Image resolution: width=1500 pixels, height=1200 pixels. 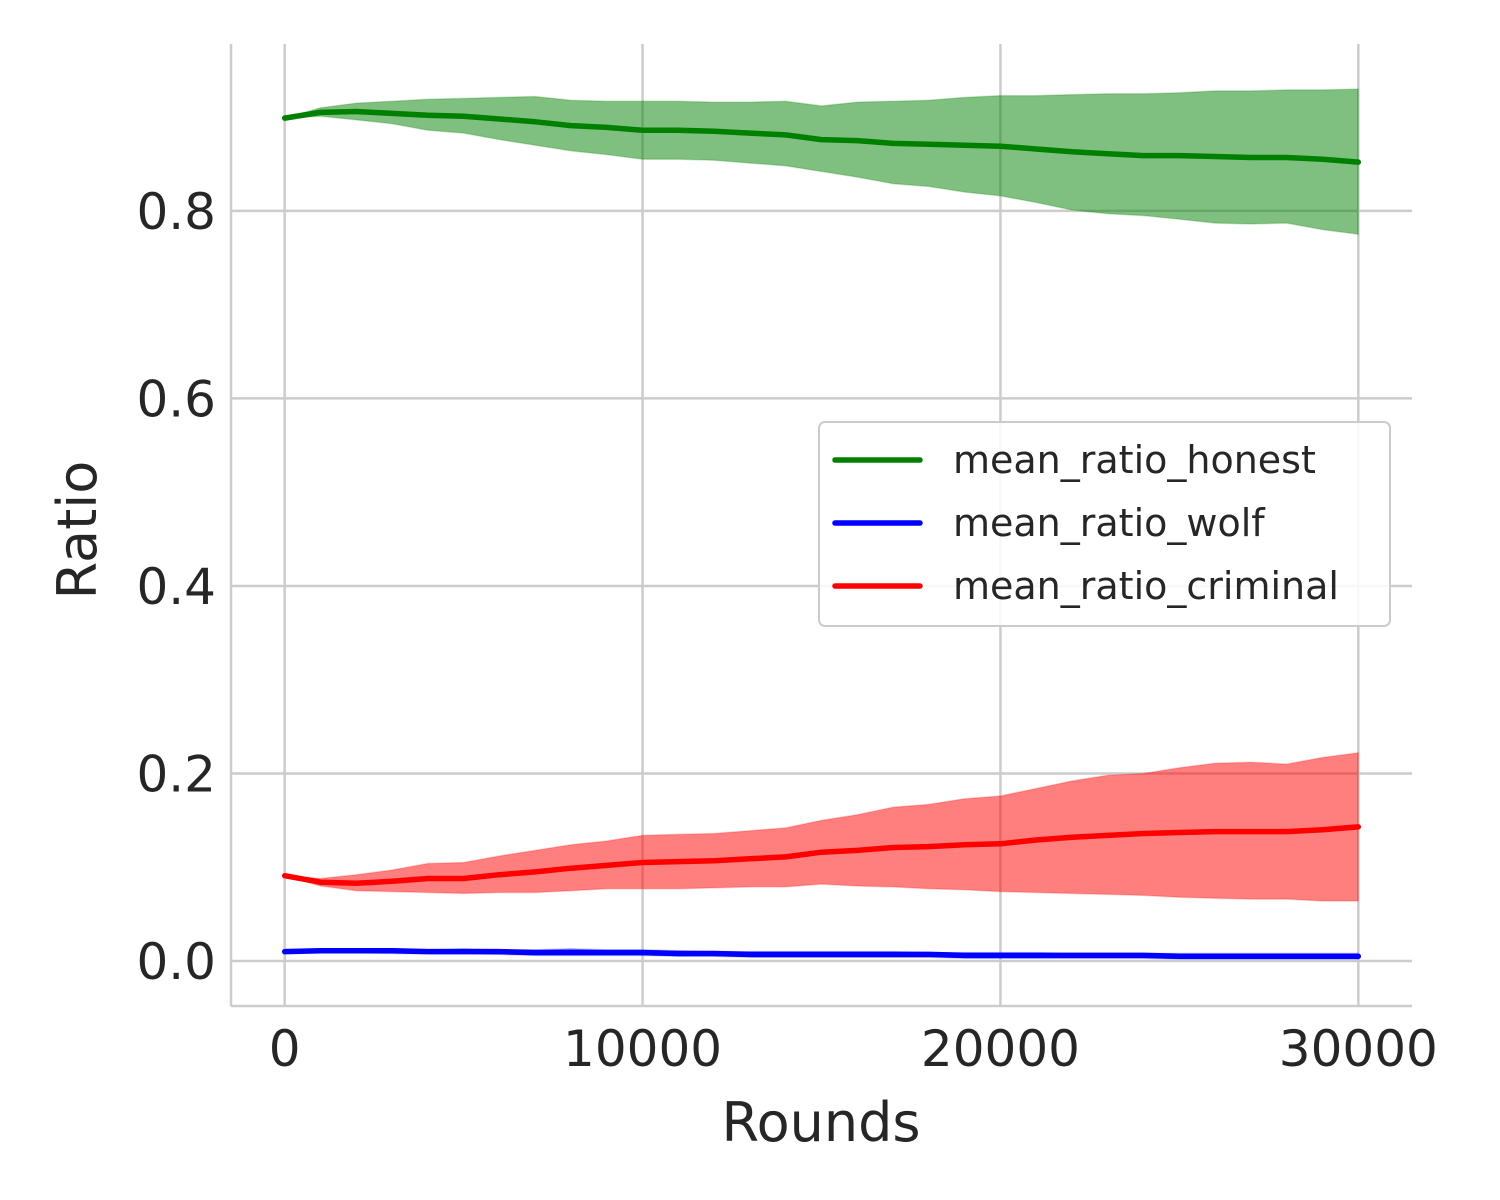 What do you see at coordinates (821, 136) in the screenshot?
I see `line-mean_ratio_honest` at bounding box center [821, 136].